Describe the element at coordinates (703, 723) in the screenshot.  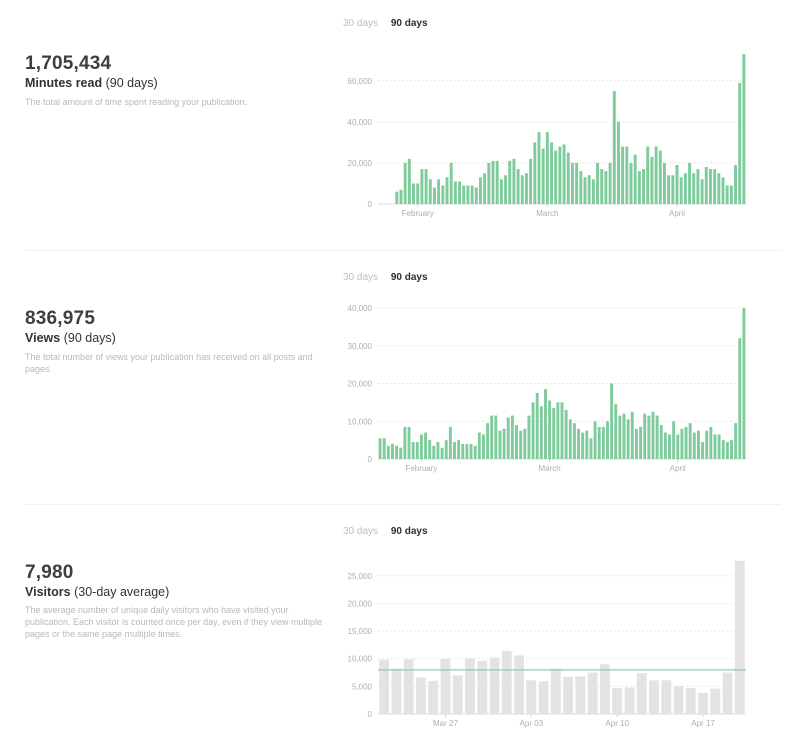
I see `x-tick-label: Apr 17` at that location.